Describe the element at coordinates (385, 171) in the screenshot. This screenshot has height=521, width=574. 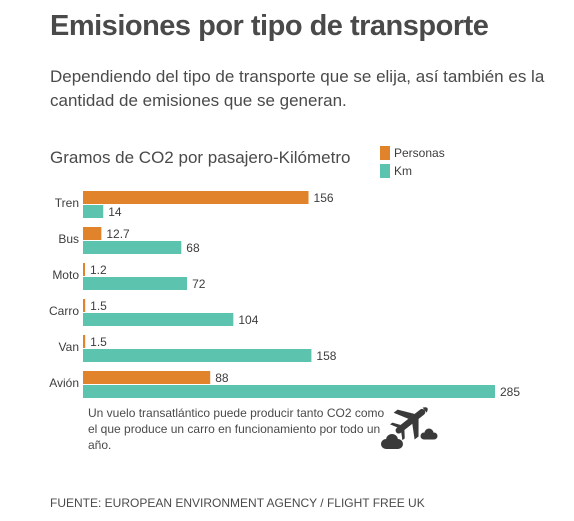
I see `legend-swatch-km` at that location.